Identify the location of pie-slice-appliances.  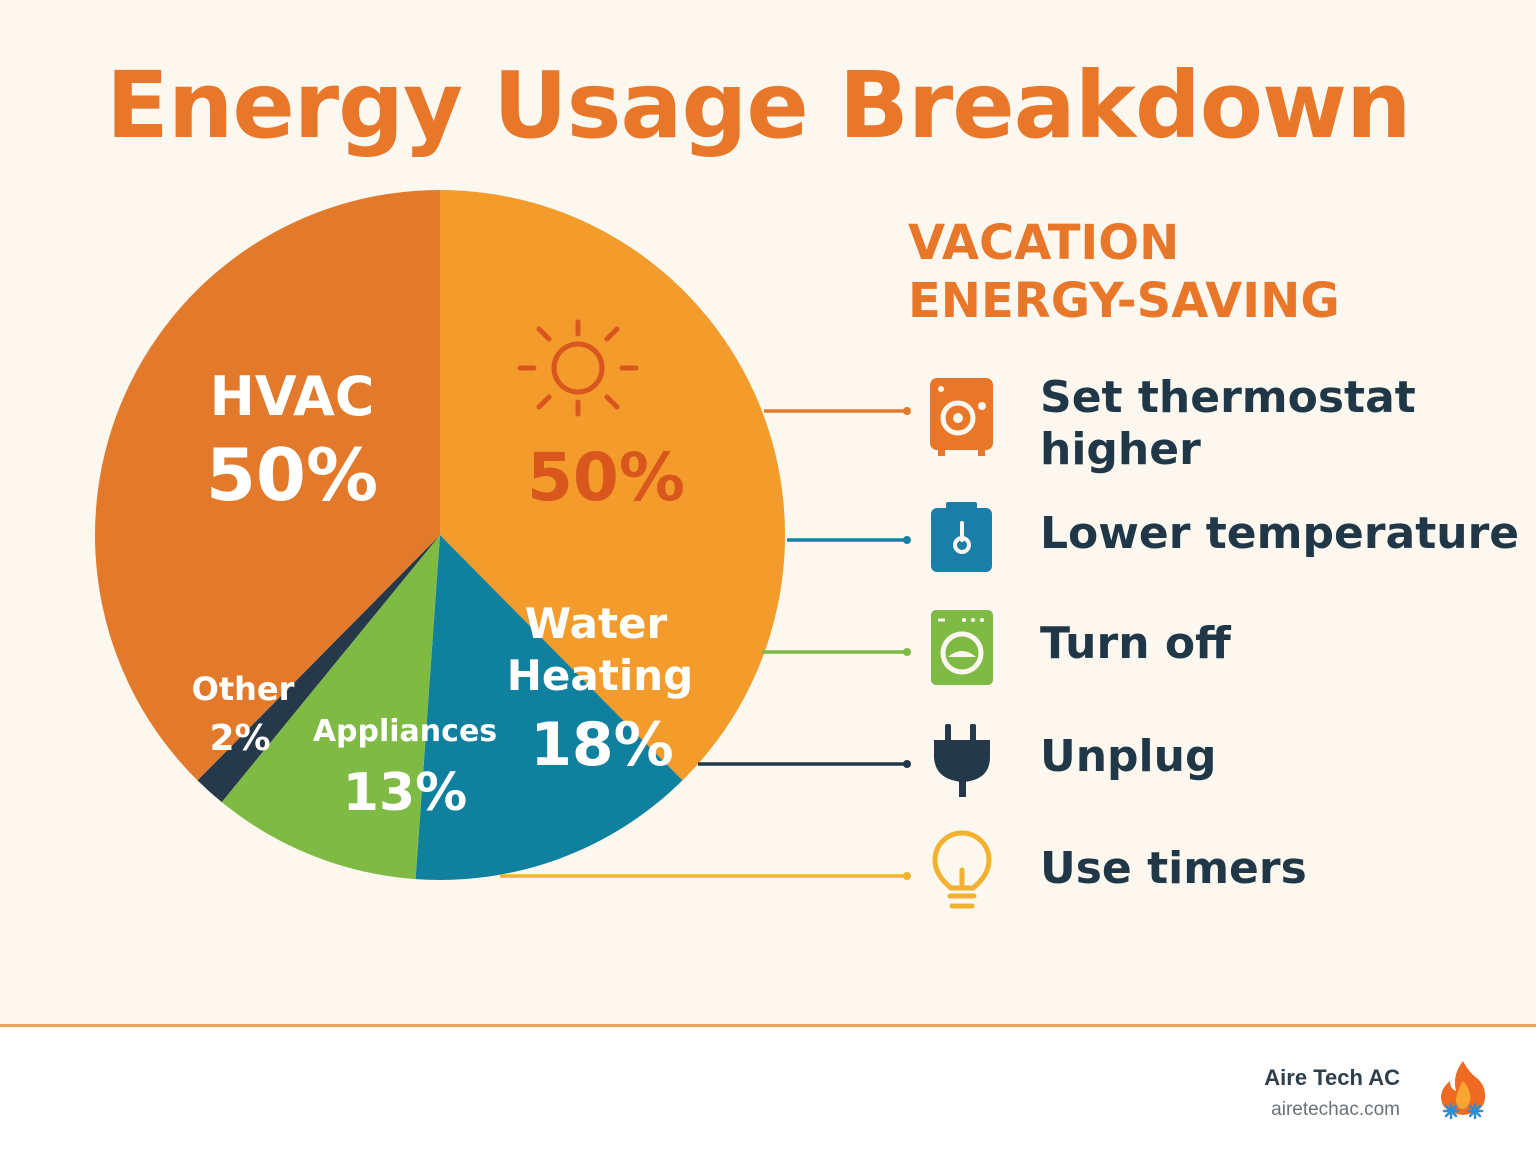
(330, 707).